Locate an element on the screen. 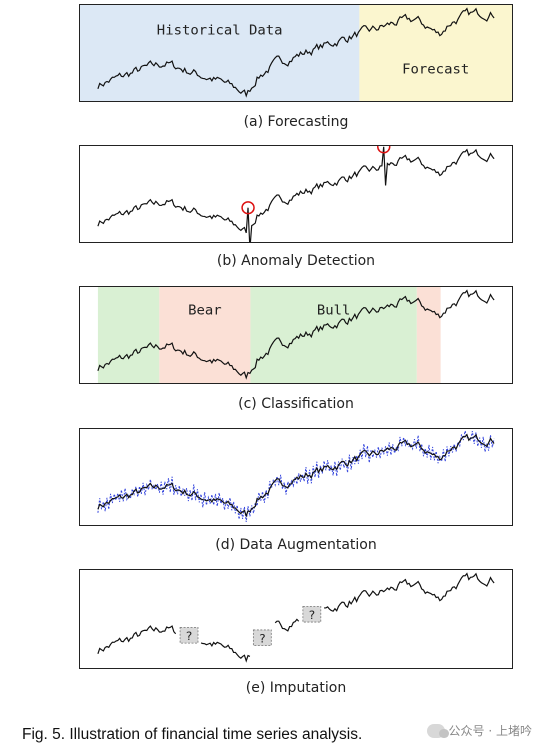 The width and height of the screenshot is (544, 752). data-augmentation-plot is located at coordinates (296, 476).